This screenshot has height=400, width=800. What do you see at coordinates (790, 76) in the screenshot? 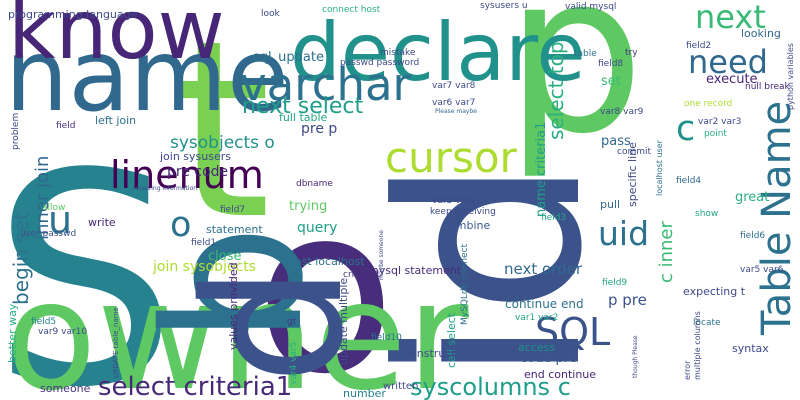
I see `cloud-word-python-variables: python variables` at bounding box center [790, 76].